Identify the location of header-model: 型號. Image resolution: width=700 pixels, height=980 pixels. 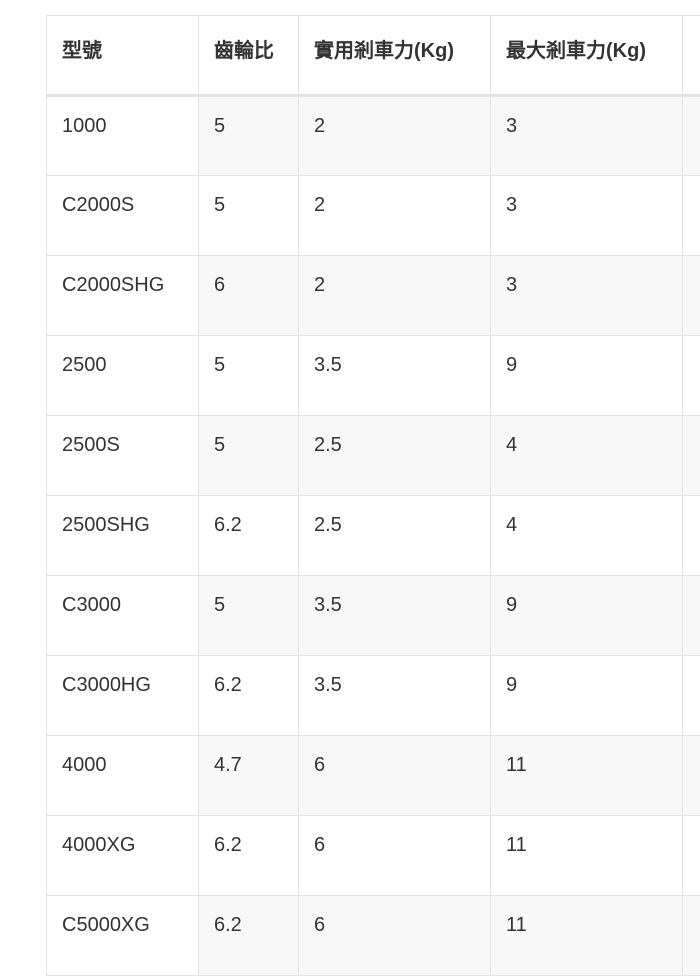
(122, 56).